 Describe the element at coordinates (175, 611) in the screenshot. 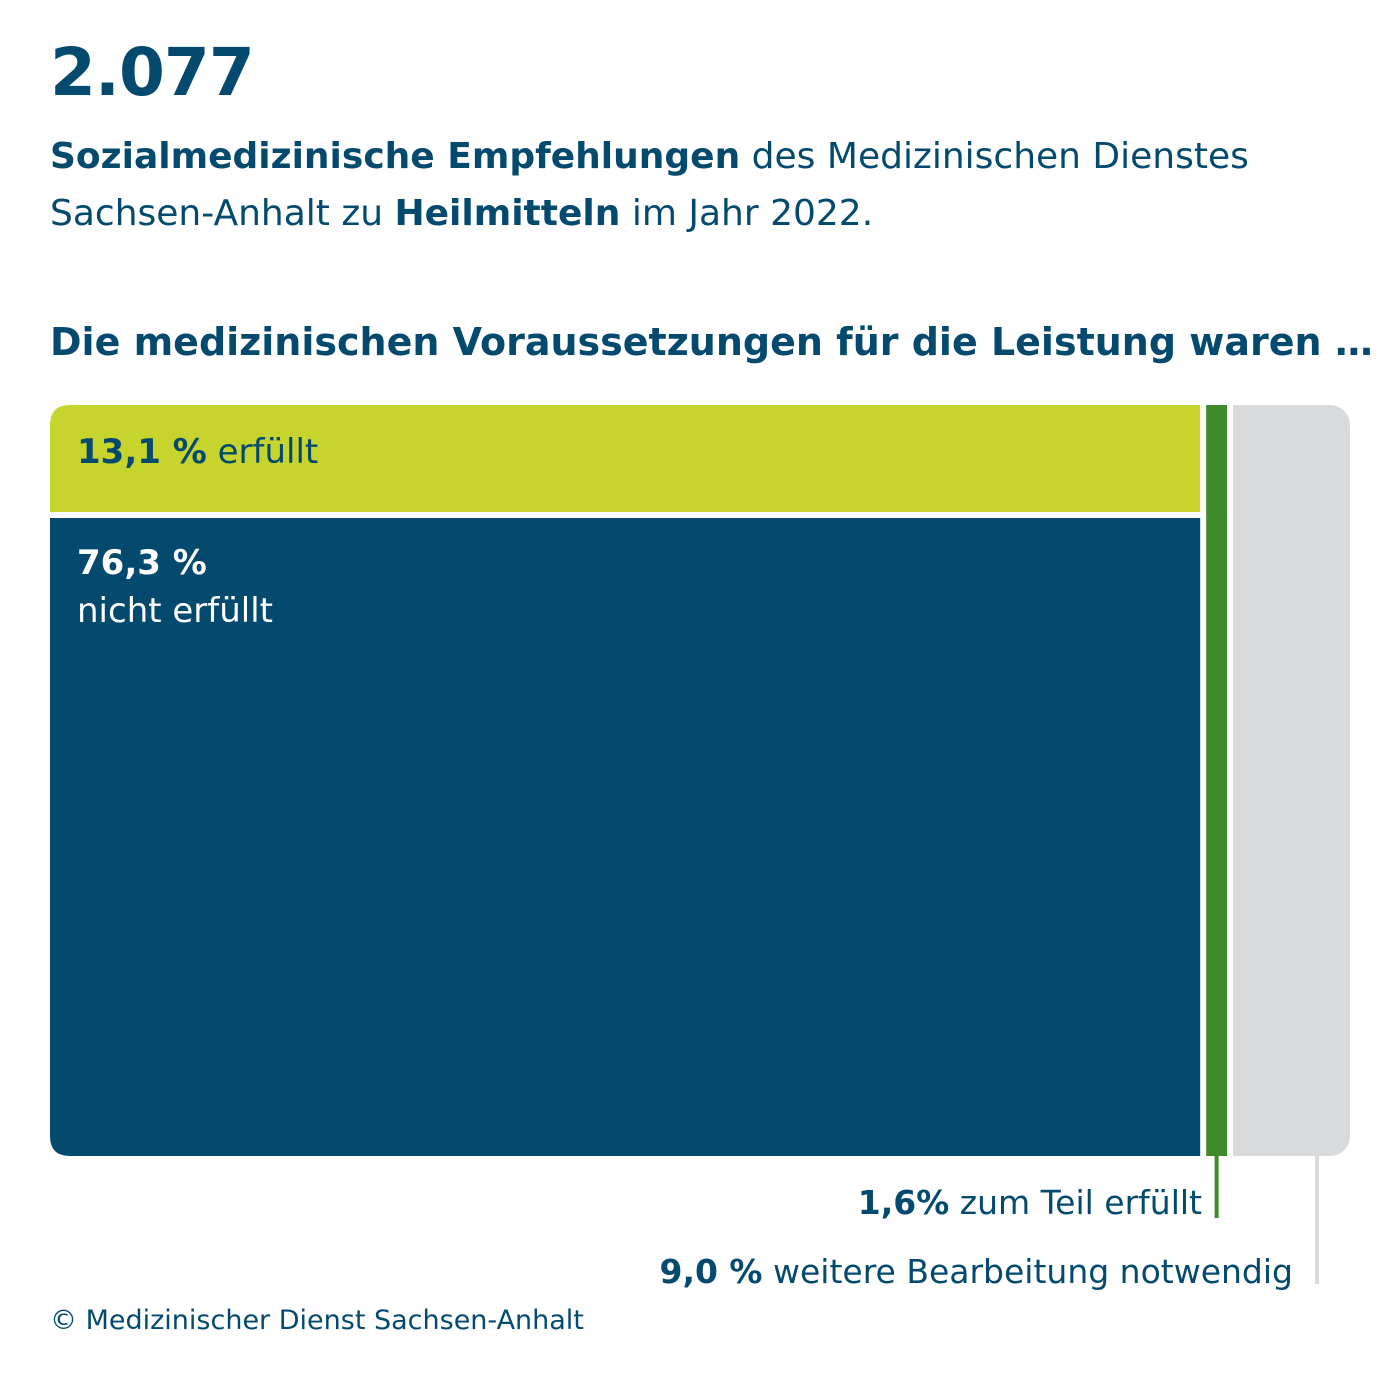

I see `label-nicht-erfuellt-text: nicht erfüllt` at that location.